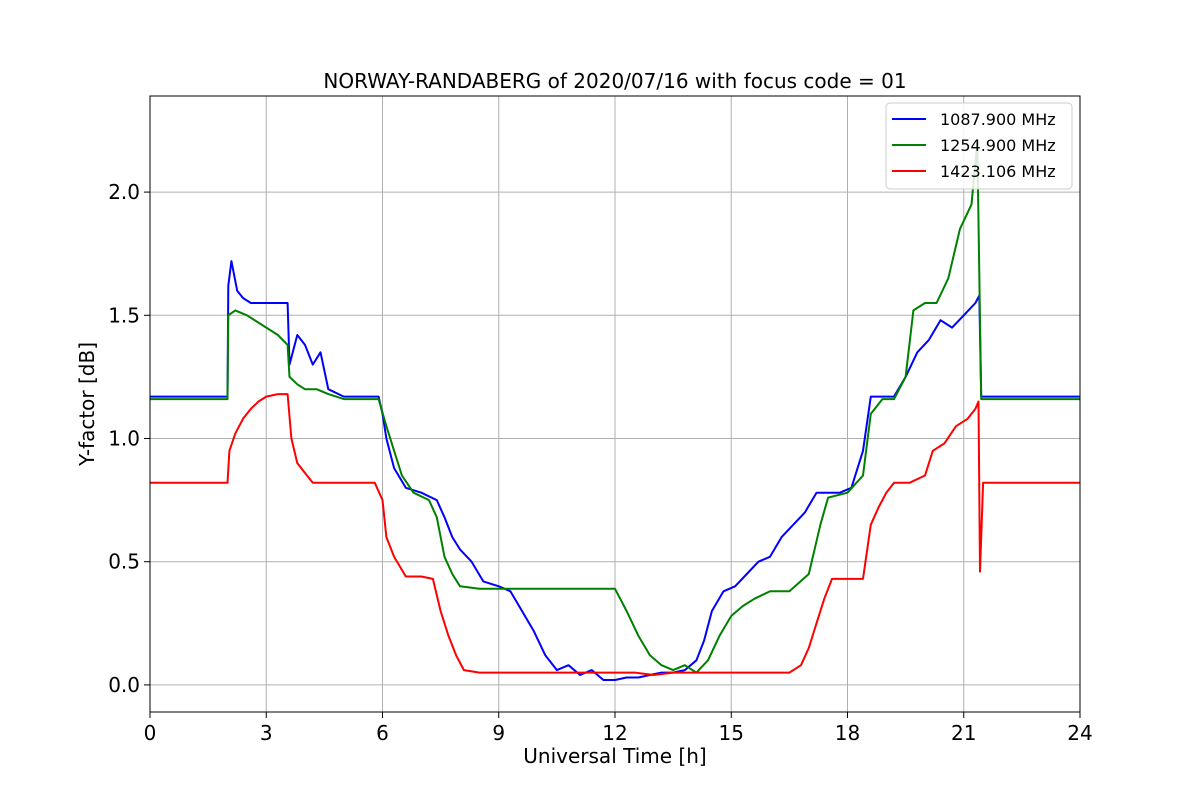 This screenshot has width=1200, height=800. Describe the element at coordinates (614, 733) in the screenshot. I see `x-tick-label: 12` at that location.